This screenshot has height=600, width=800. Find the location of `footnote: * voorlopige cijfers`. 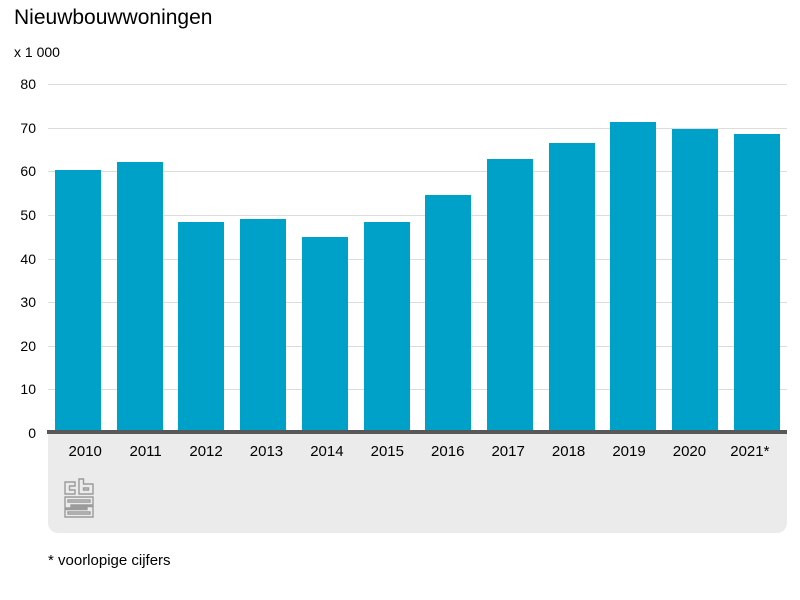

footnote: * voorlopige cijfers is located at coordinates (109, 560).